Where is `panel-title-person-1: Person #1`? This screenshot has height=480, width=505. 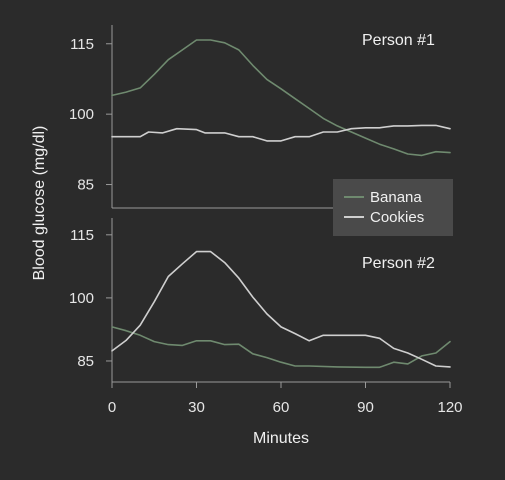 panel-title-person-1: Person #1 is located at coordinates (398, 40).